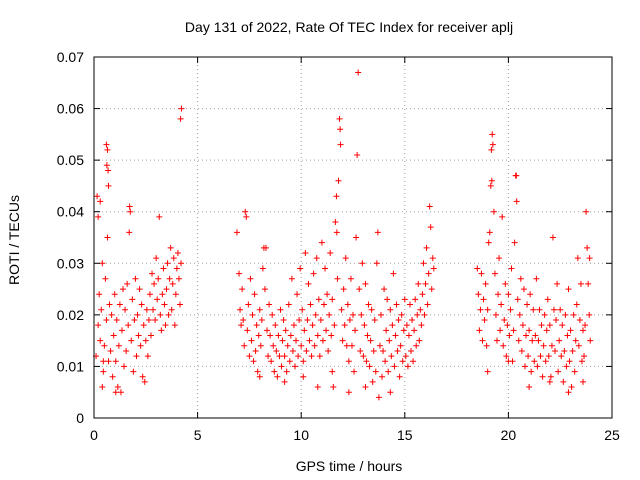  I want to click on y-tick-label: 0.03, so click(70, 263).